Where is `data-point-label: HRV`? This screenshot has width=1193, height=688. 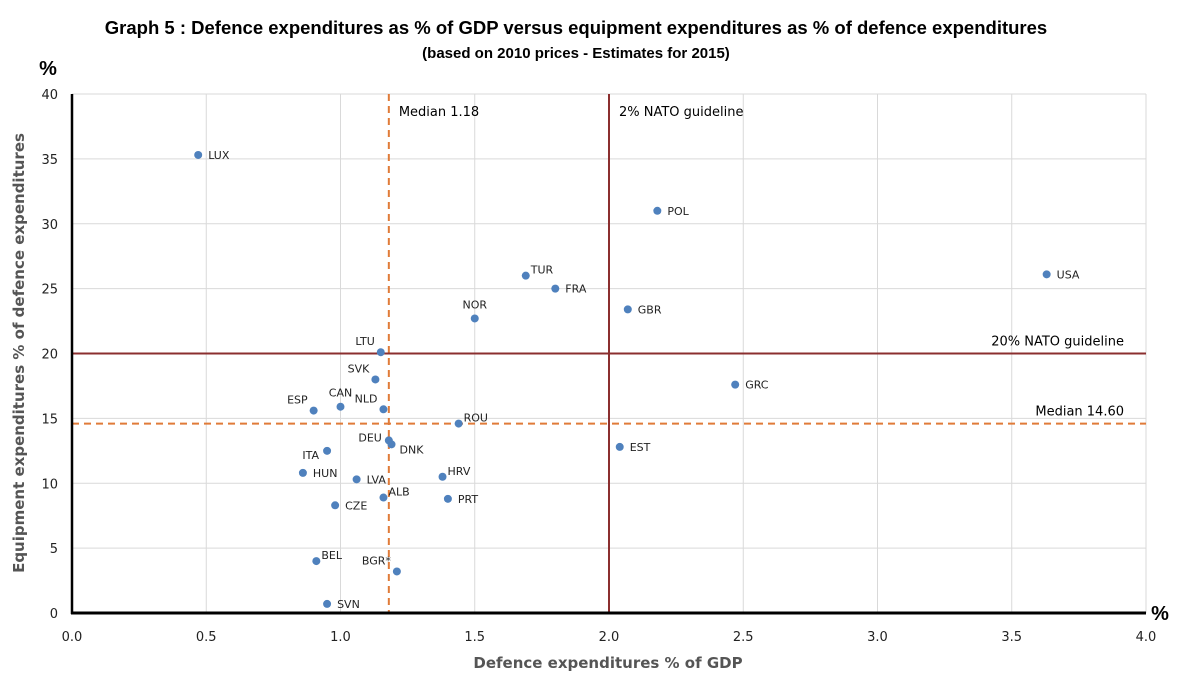 data-point-label: HRV is located at coordinates (459, 471).